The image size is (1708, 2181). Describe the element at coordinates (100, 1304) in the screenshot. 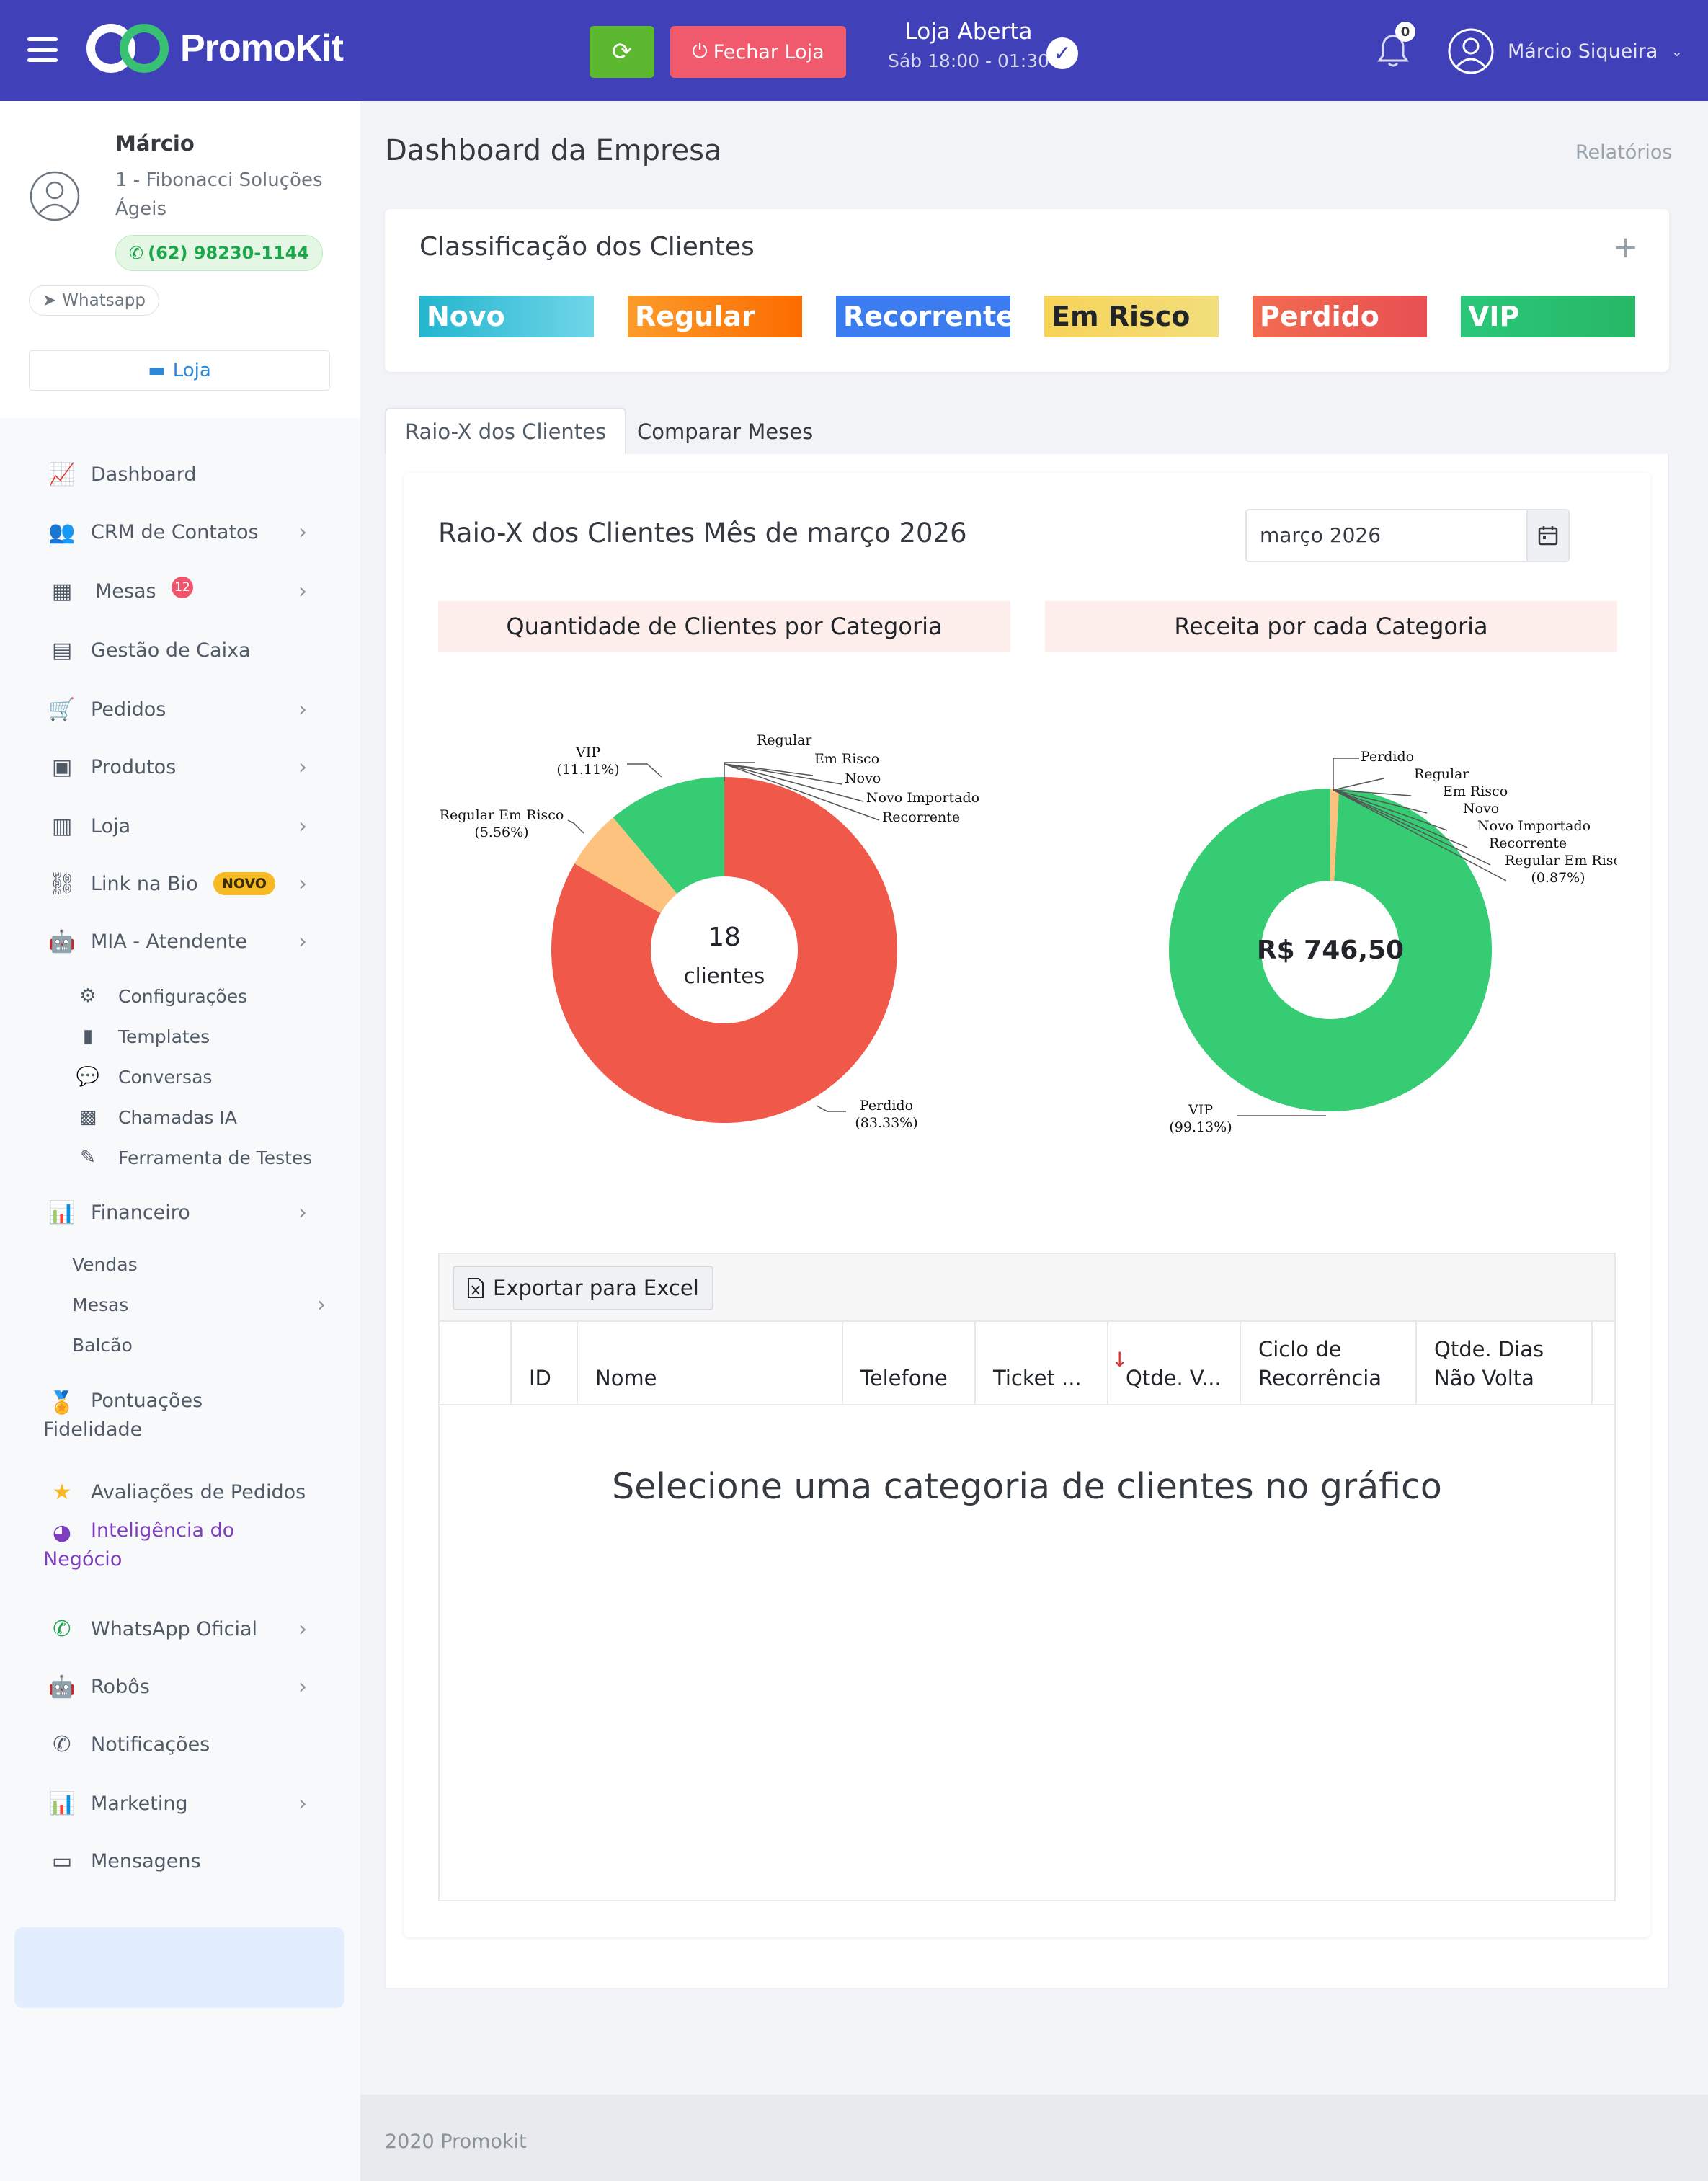

I see `sidebar-item-label: Mesas` at that location.